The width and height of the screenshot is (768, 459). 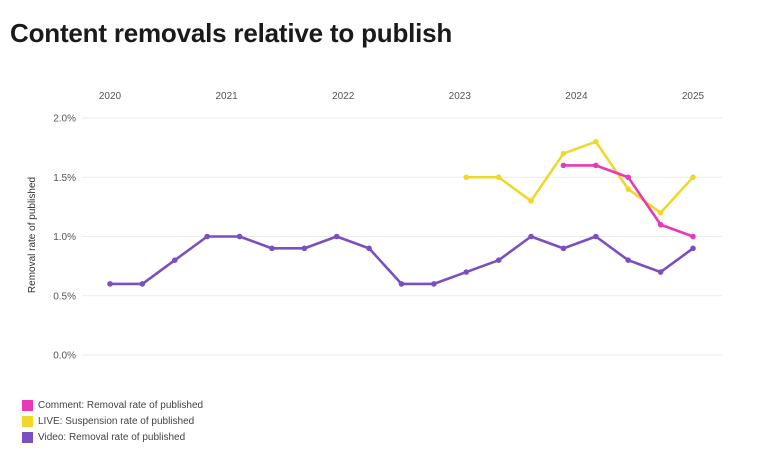 I want to click on legend-label-video: Video: Removal rate of published, so click(x=112, y=437).